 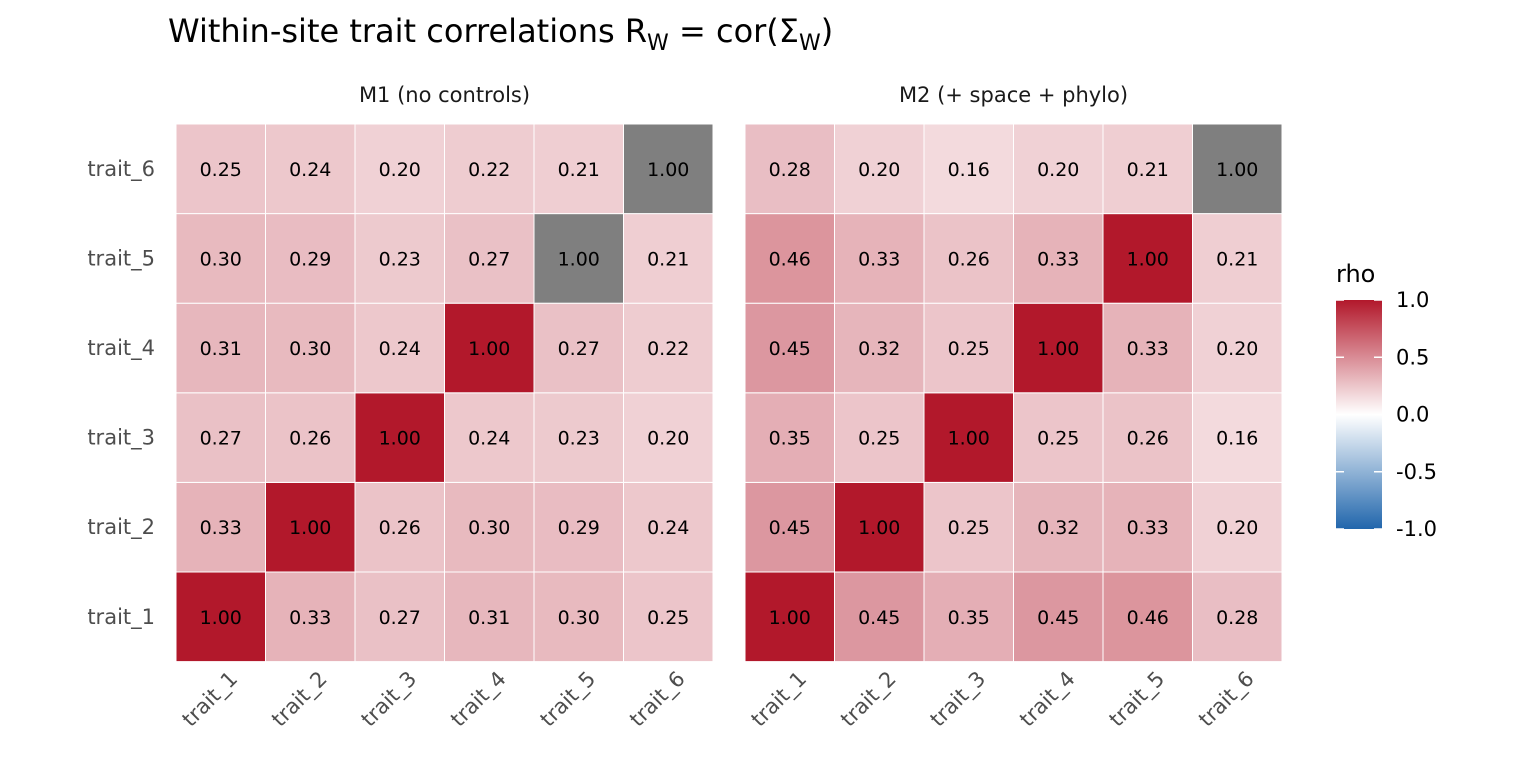 What do you see at coordinates (1227, 700) in the screenshot?
I see `x-tick-label: trait_6` at bounding box center [1227, 700].